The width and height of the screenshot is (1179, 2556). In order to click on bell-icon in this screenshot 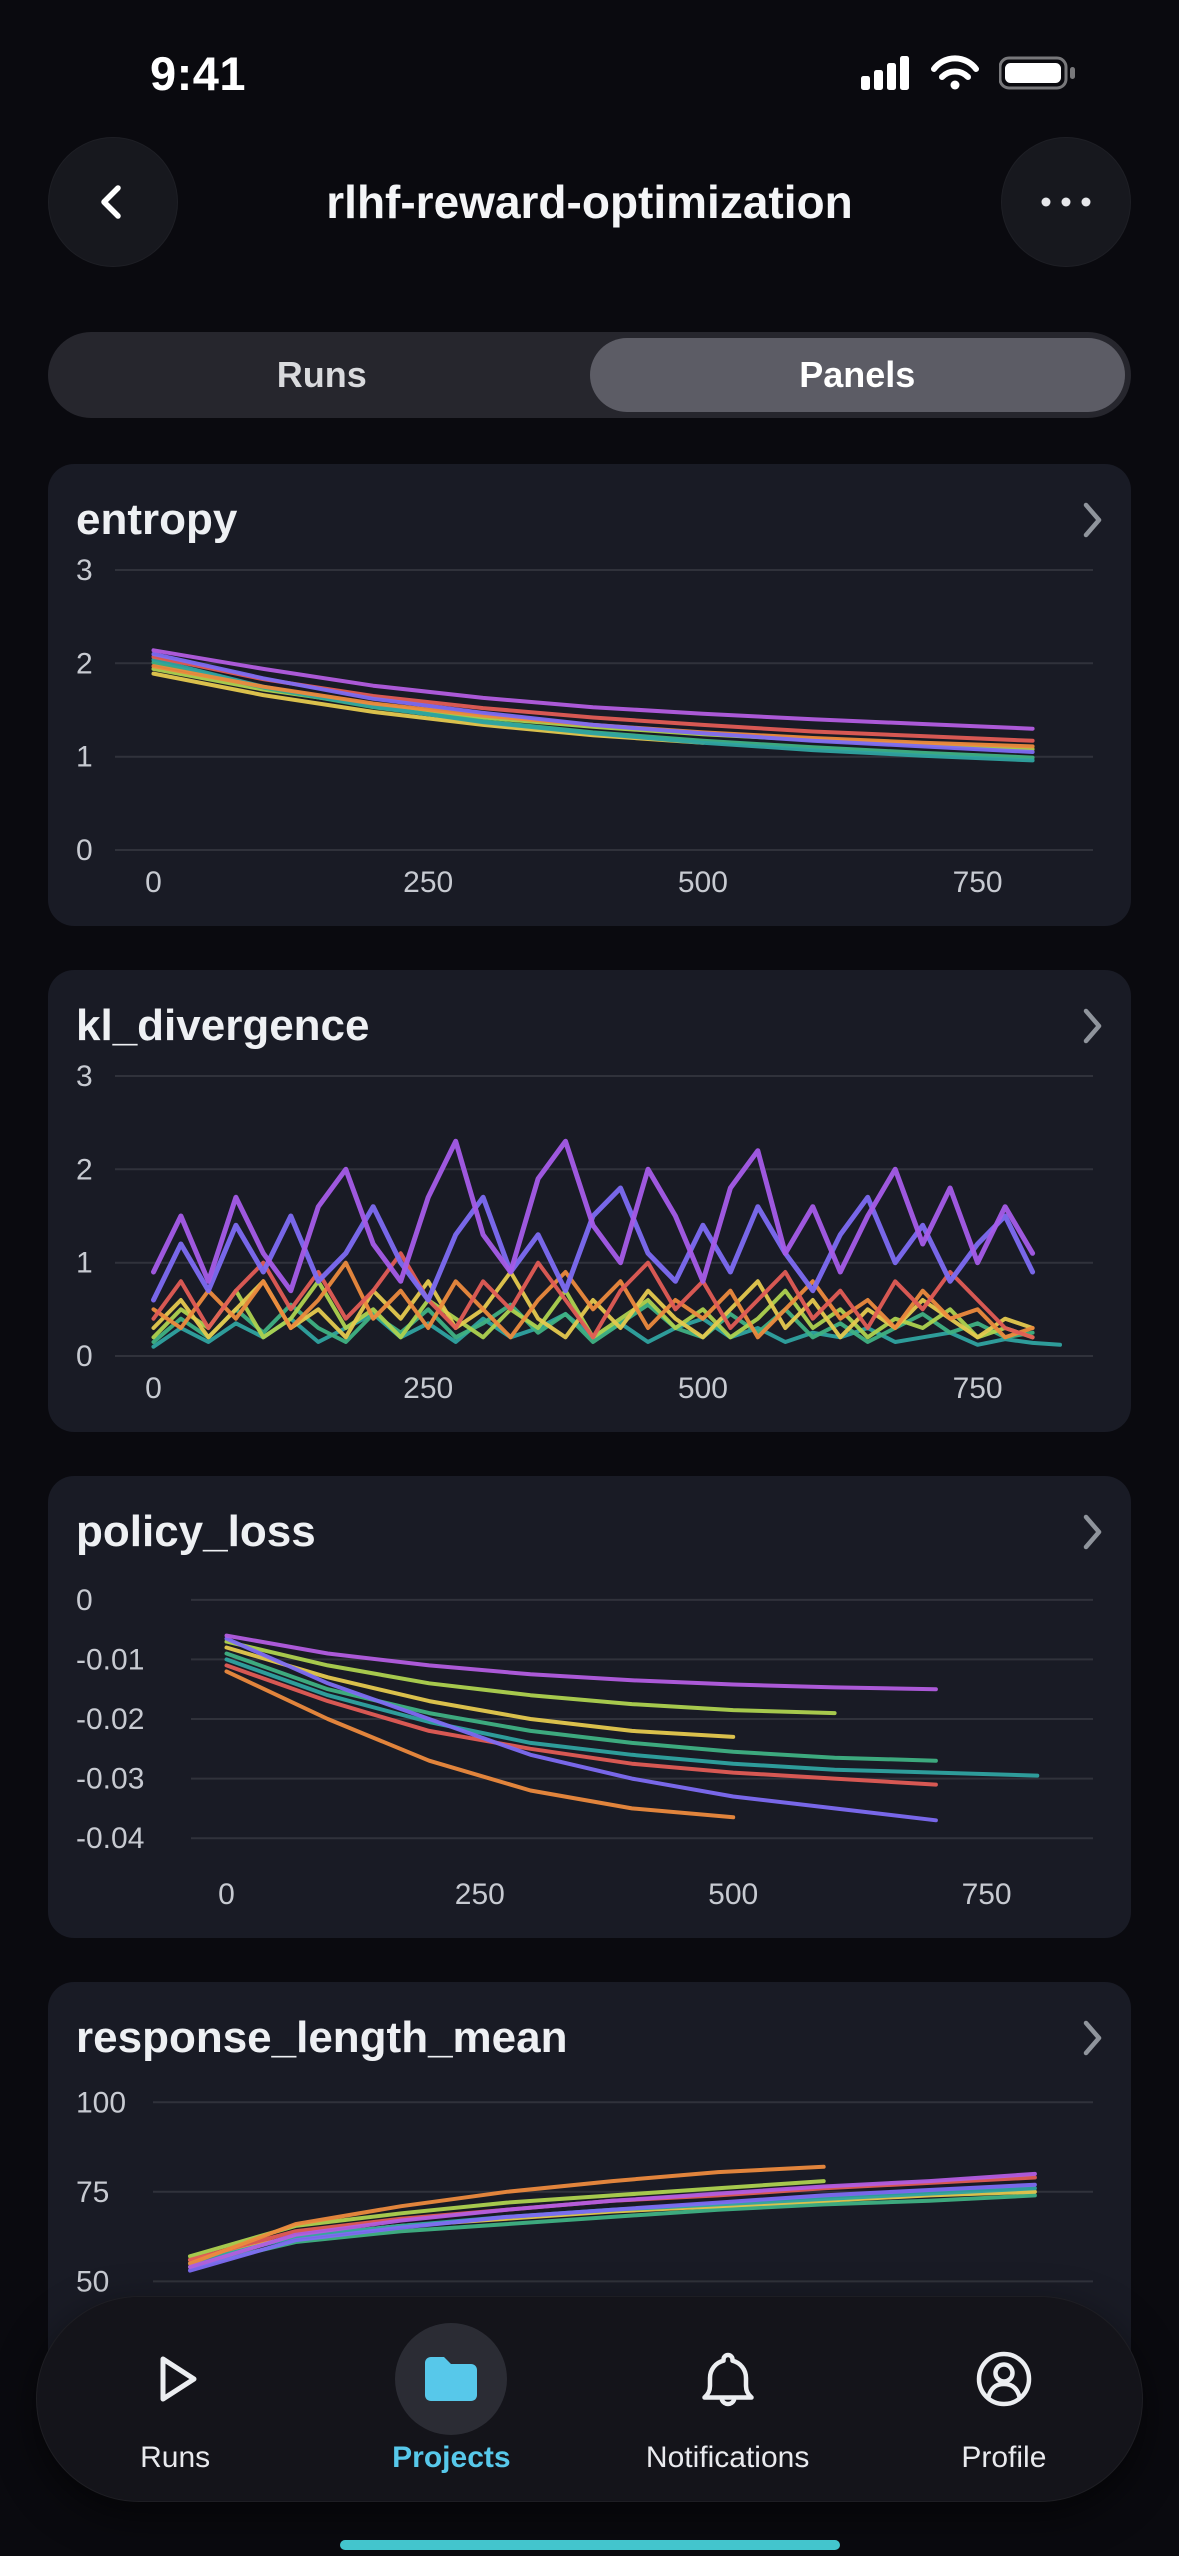, I will do `click(727, 2379)`.